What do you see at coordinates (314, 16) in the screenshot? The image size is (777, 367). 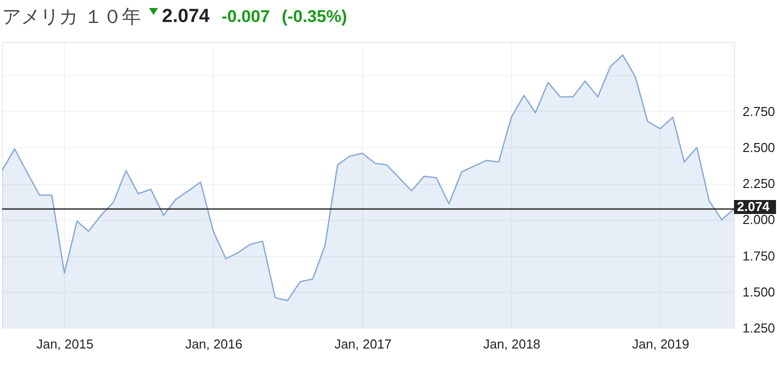 I see `text: (-0.35%)` at bounding box center [314, 16].